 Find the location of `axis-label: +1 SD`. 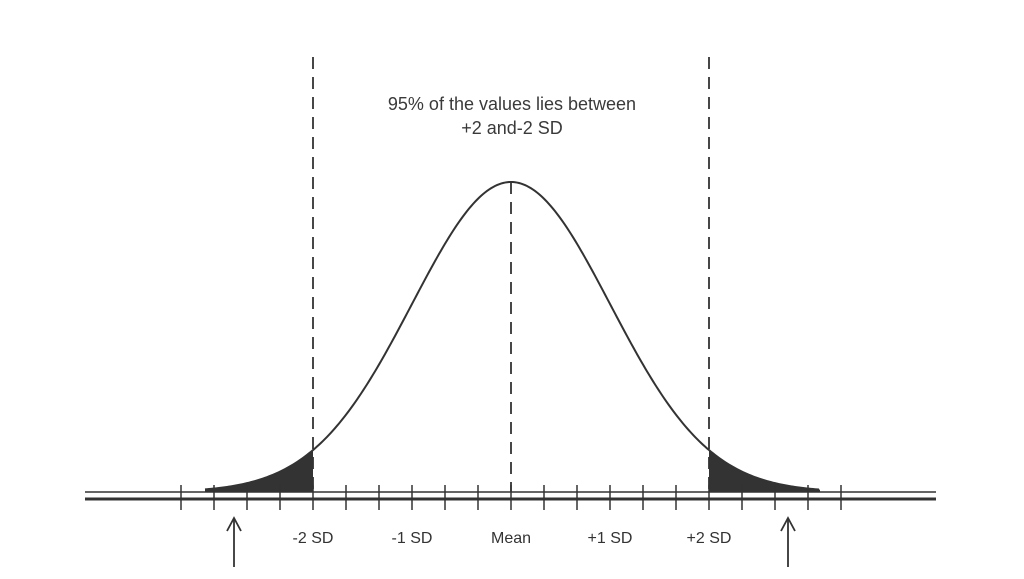

axis-label: +1 SD is located at coordinates (610, 538).